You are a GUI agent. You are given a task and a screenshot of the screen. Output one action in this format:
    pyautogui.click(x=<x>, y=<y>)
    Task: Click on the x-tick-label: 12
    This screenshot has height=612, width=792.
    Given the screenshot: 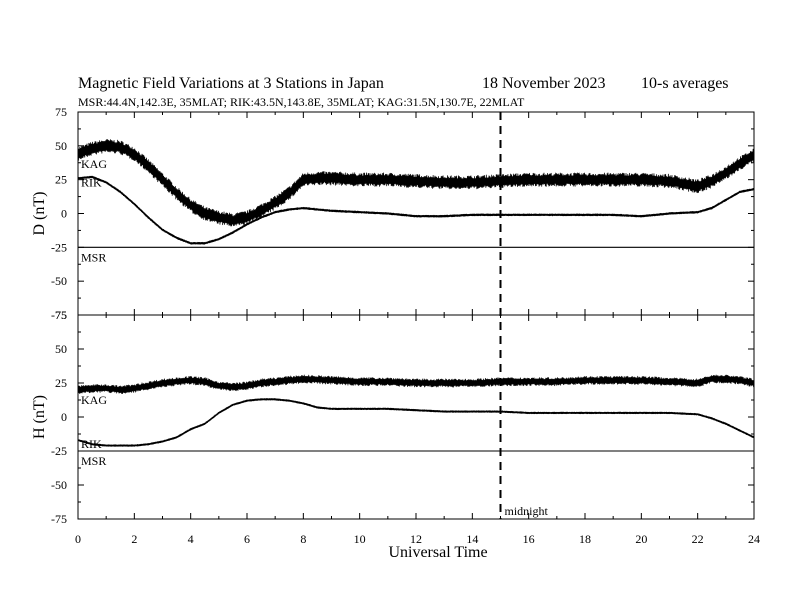 What is the action you would take?
    pyautogui.click(x=416, y=539)
    